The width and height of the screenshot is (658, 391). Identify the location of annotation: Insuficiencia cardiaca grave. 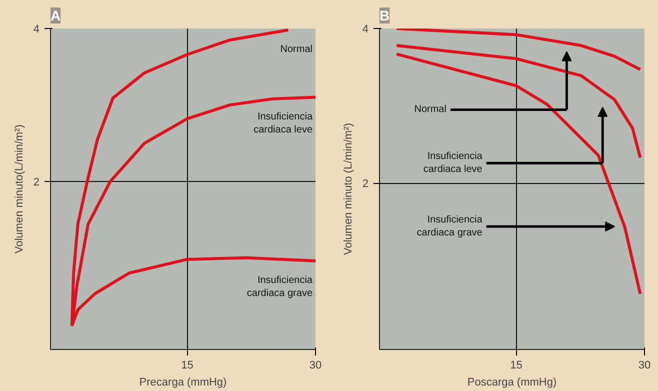
(449, 226).